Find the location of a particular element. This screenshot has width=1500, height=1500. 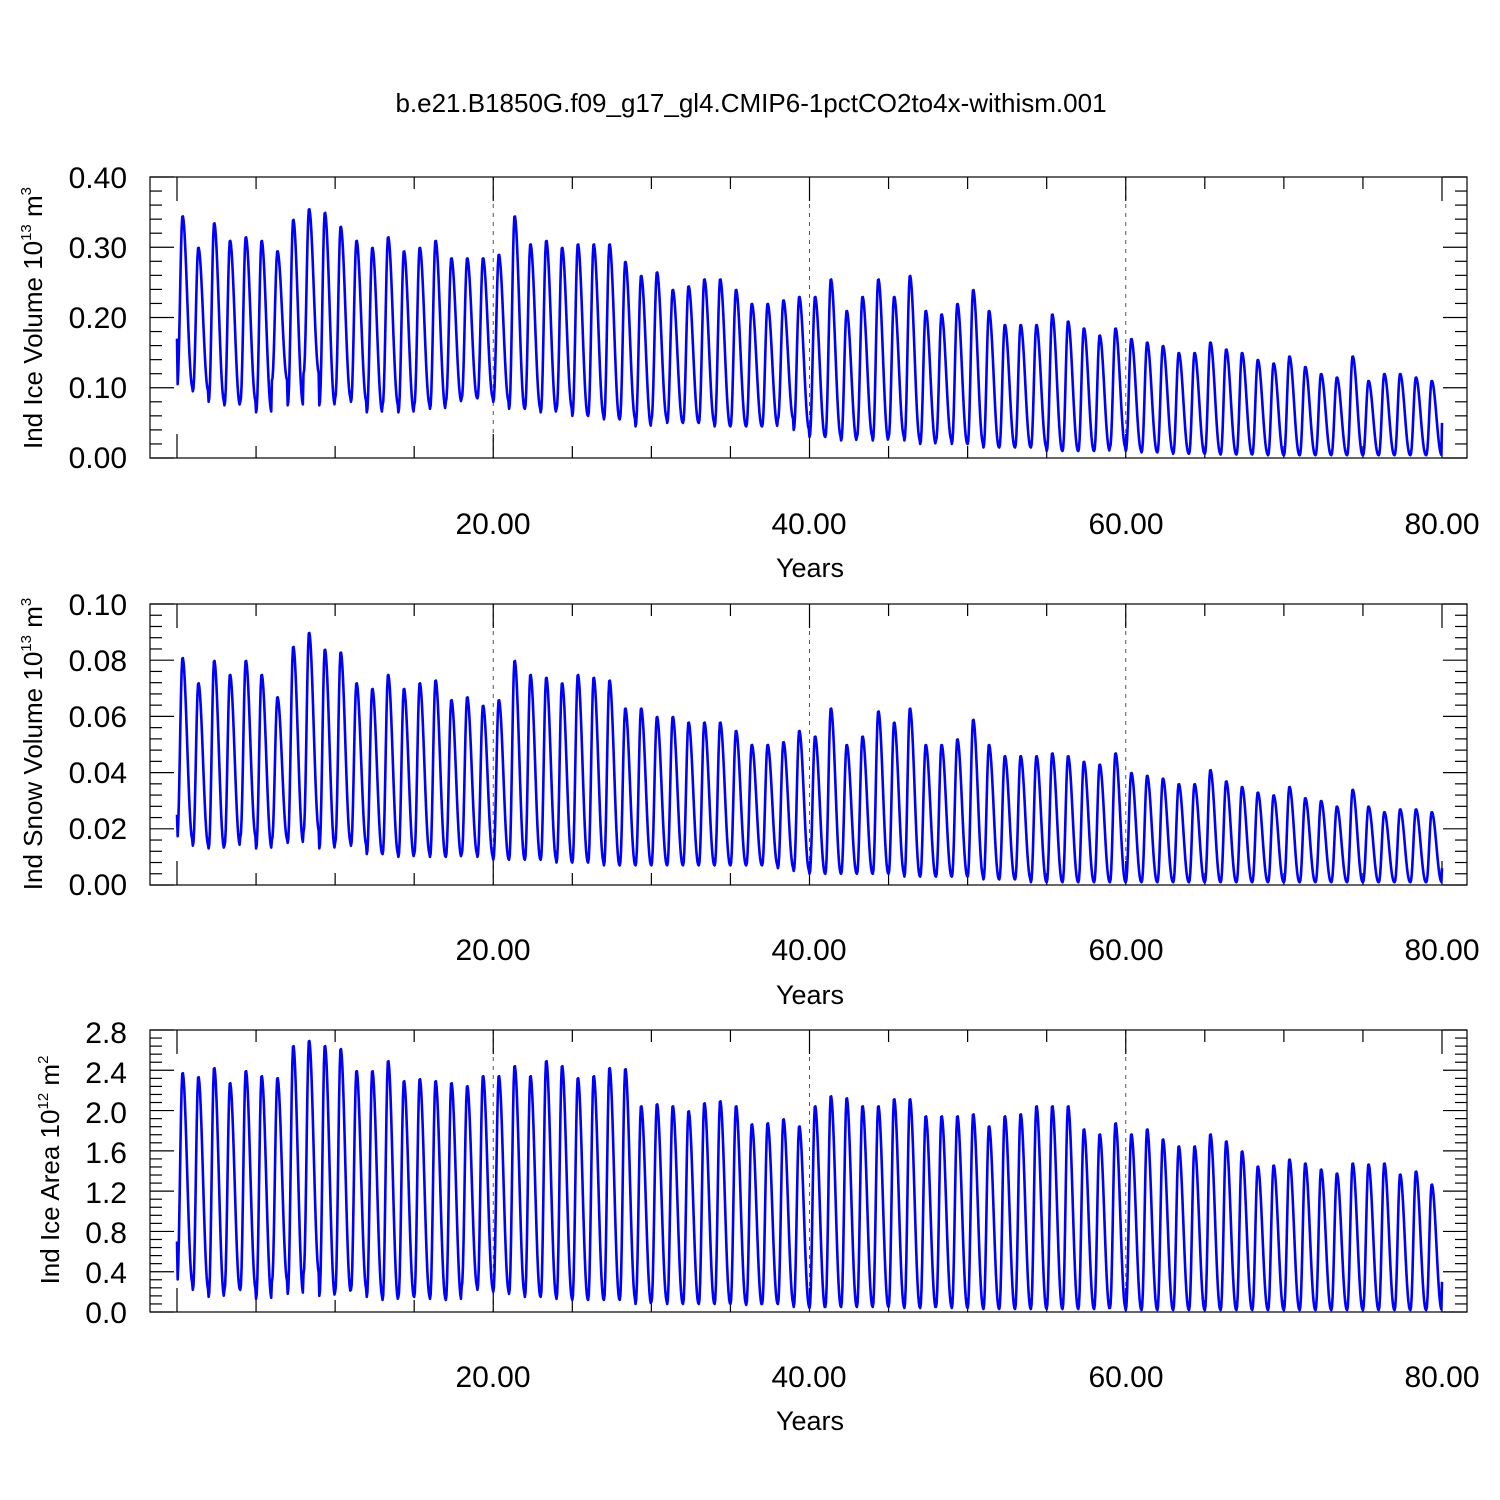

y-tick-labels: 0.00 0.02 0.04 0.06 0.08 0.10 is located at coordinates (98, 745).